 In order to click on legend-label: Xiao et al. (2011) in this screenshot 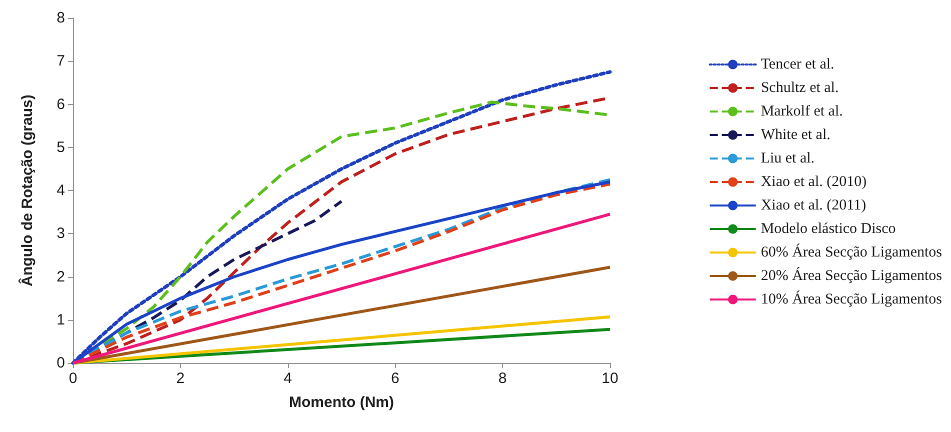, I will do `click(813, 206)`.